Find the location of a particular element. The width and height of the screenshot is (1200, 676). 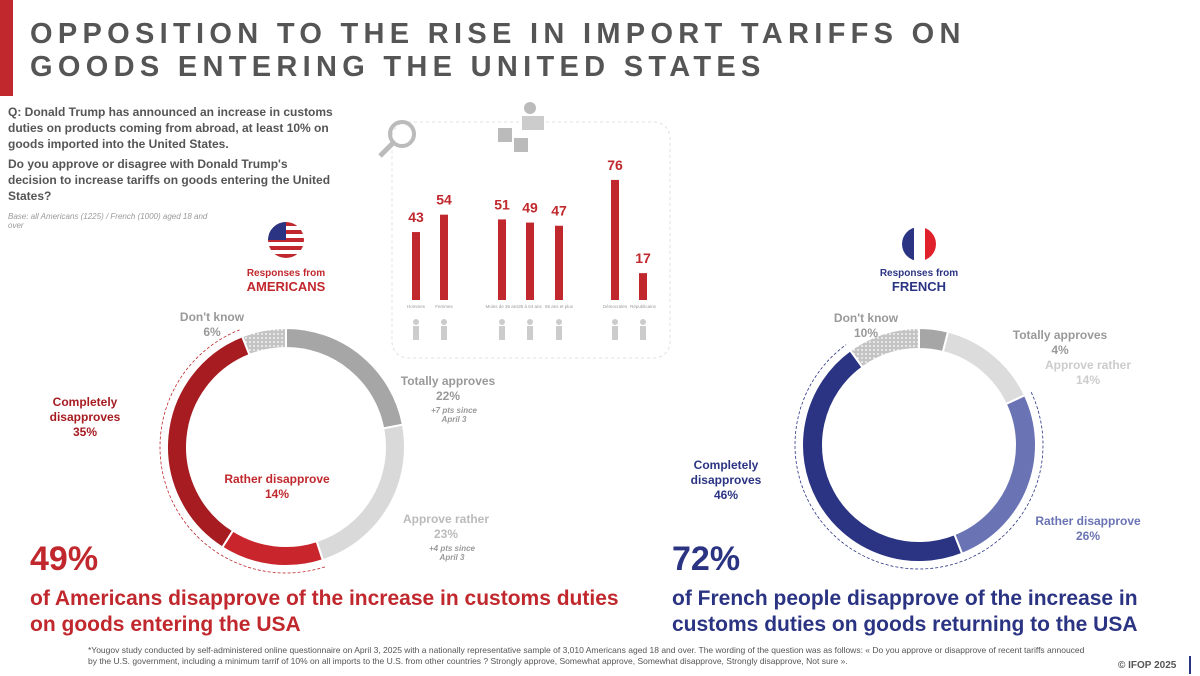

slice-value: 10% is located at coordinates (866, 333).